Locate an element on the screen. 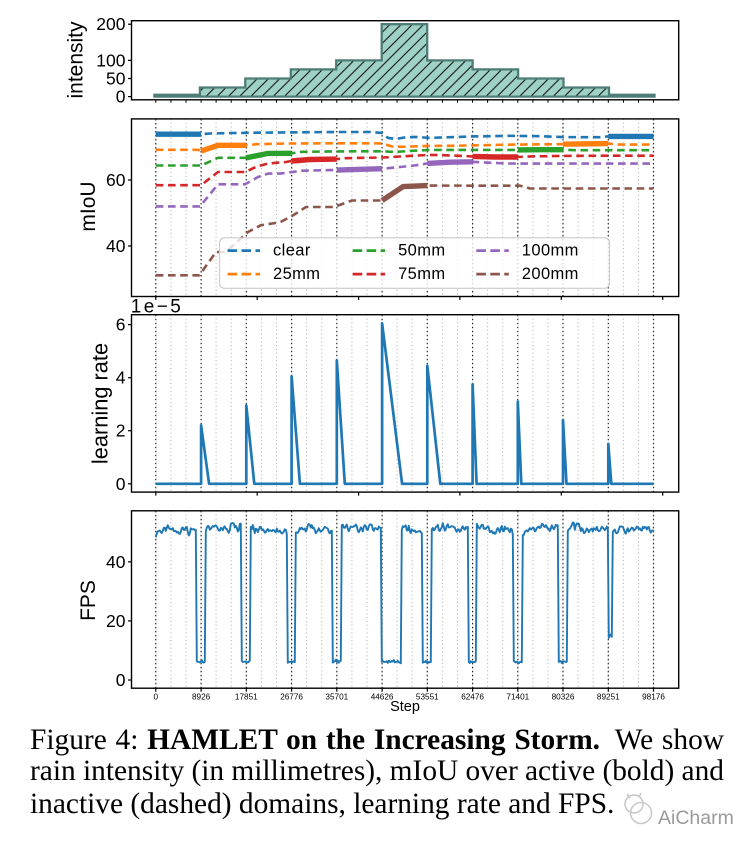 The height and width of the screenshot is (855, 755). svg-text: 100 is located at coordinates (110, 60).